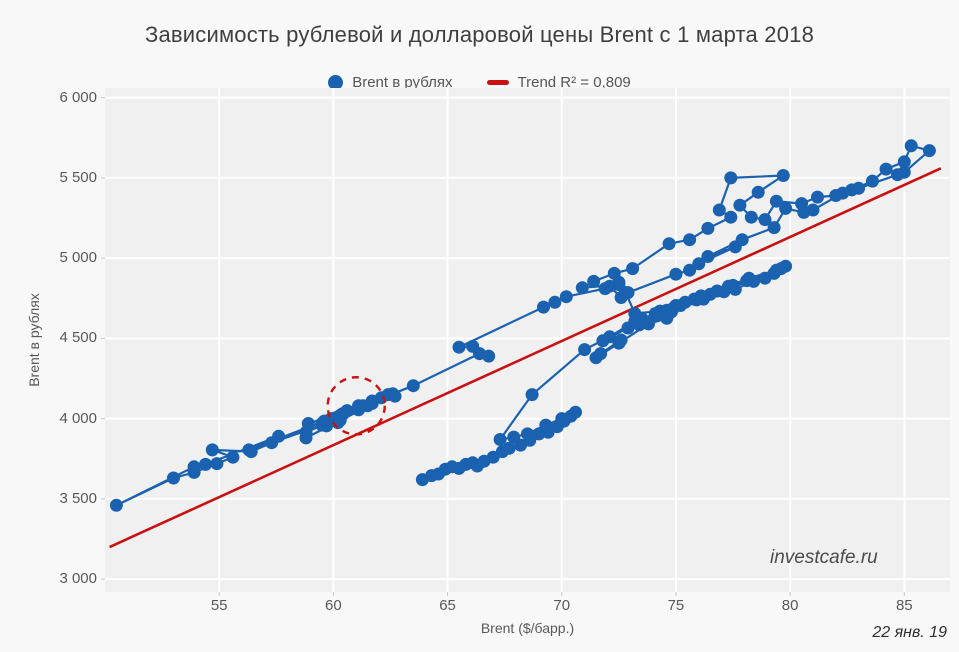 Image resolution: width=959 pixels, height=652 pixels. Describe the element at coordinates (909, 632) in the screenshot. I see `date-annotation: 22 янв. 19` at that location.